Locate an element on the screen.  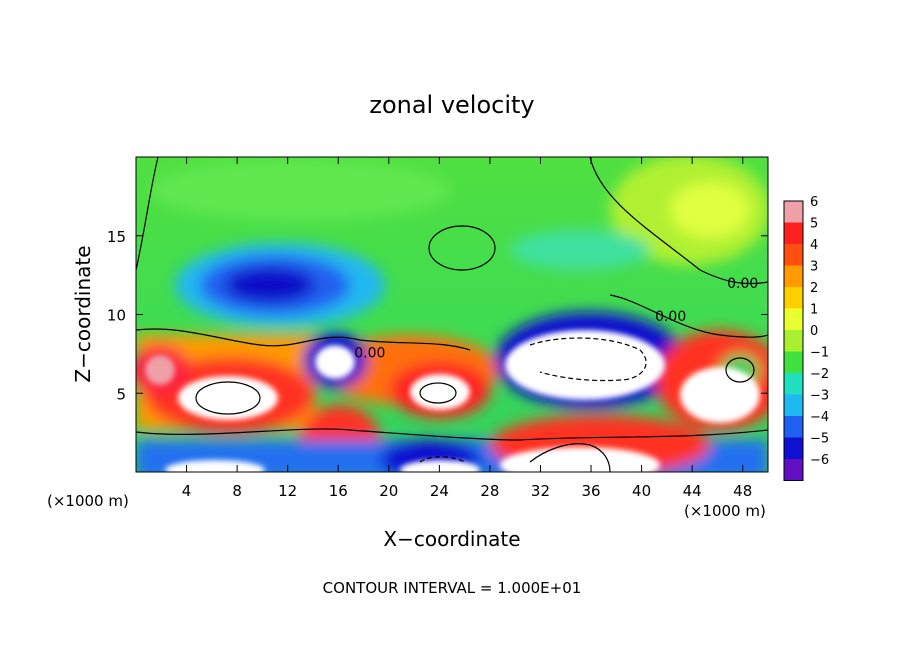
colorbar-tick-label: −2 is located at coordinates (819, 374).